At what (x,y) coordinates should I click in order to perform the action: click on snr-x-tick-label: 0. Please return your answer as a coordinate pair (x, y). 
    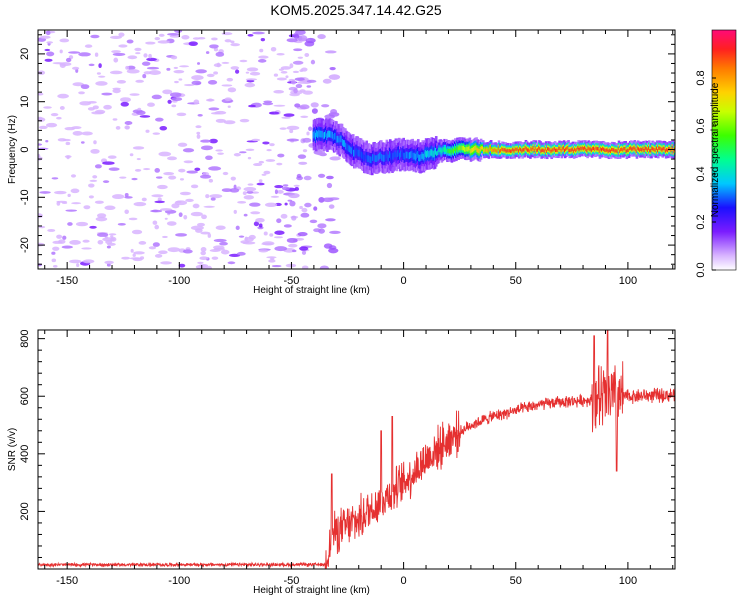
    Looking at the image, I should click on (404, 581).